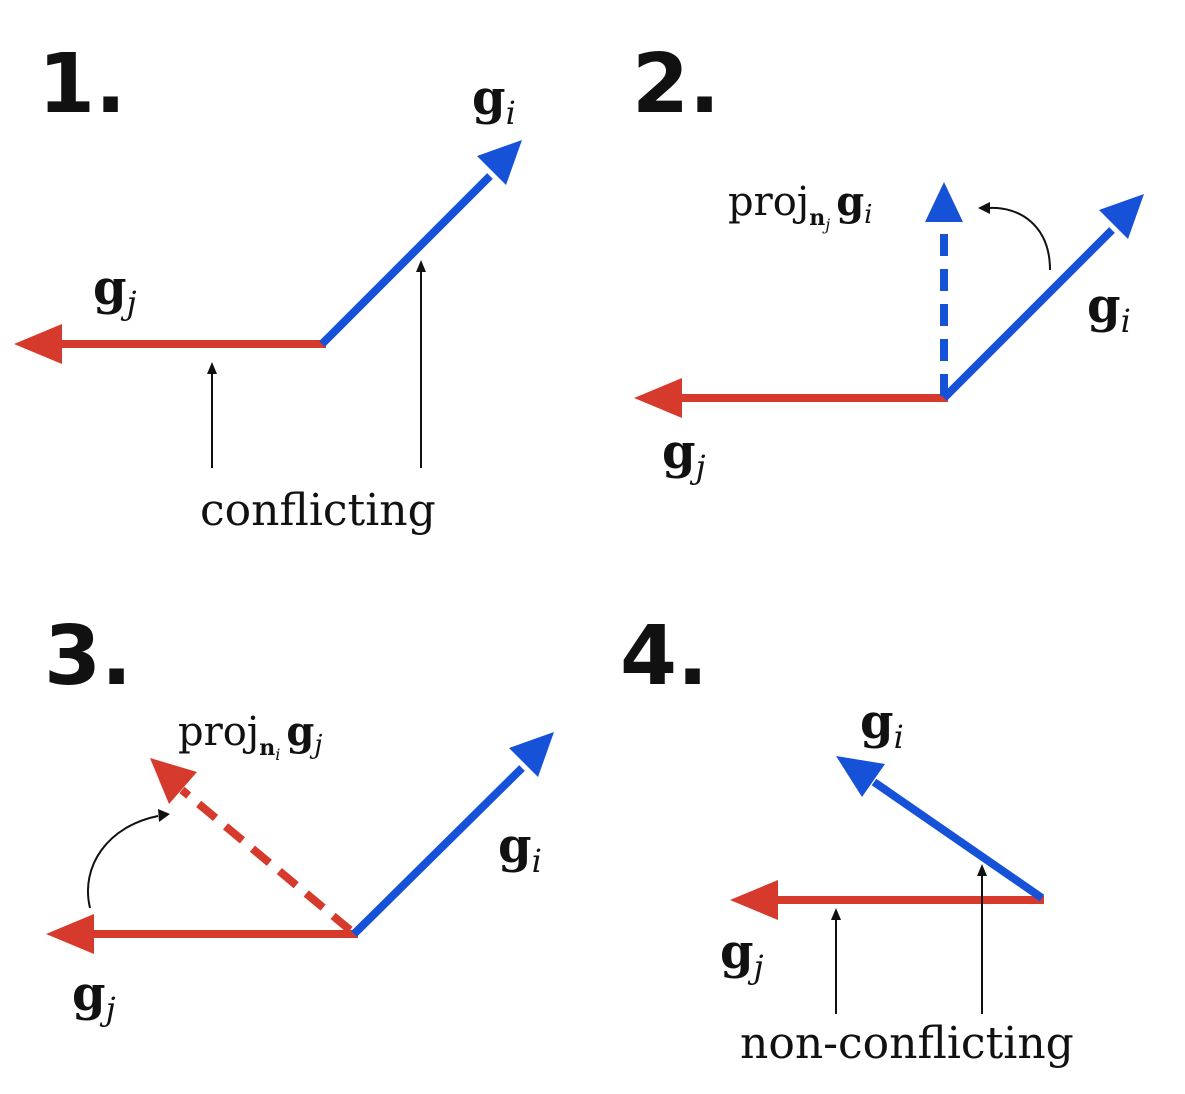 The height and width of the screenshot is (1094, 1185). What do you see at coordinates (82, 84) in the screenshot?
I see `panel-1-number: 1.` at bounding box center [82, 84].